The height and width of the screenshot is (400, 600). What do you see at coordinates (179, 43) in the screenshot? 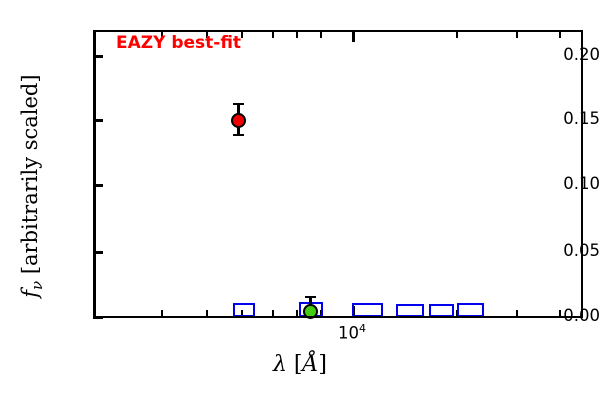
I see `eazy-best-fit-label: EAZY best-fit` at bounding box center [179, 43].